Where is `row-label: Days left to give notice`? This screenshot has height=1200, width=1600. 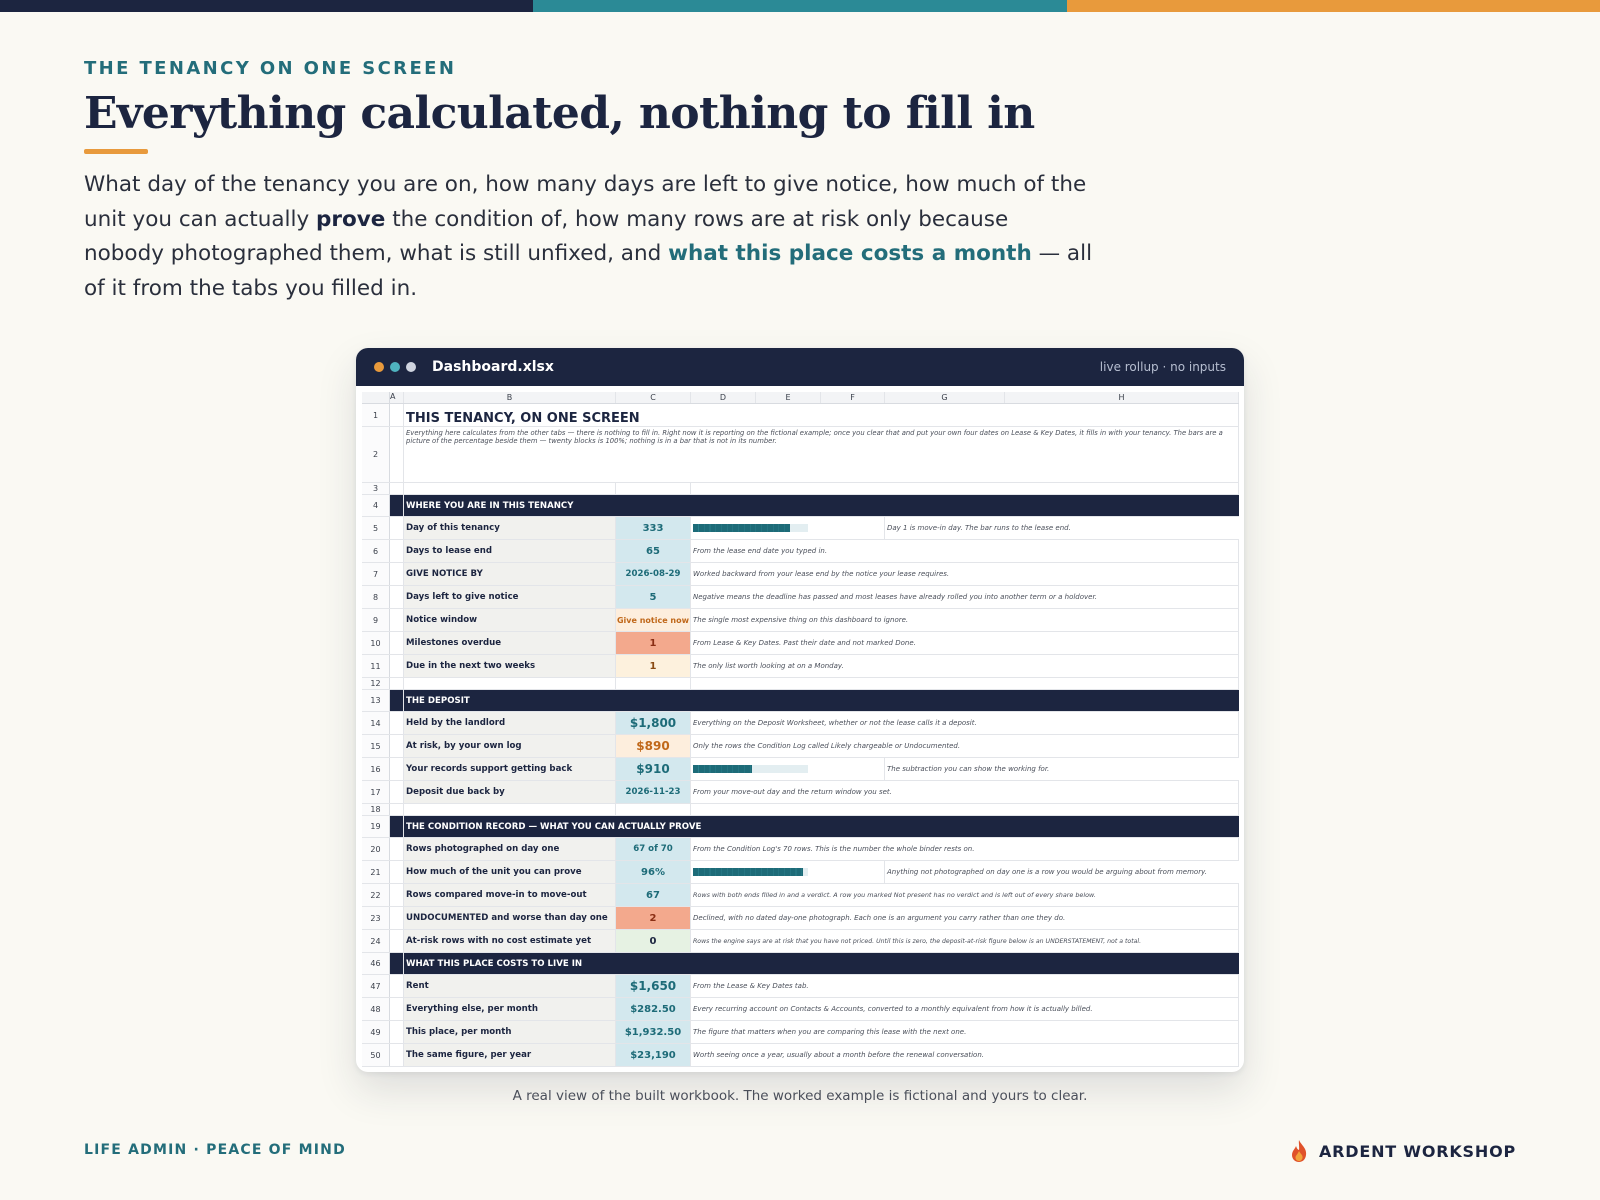
row-label: Days left to give notice is located at coordinates (510, 597).